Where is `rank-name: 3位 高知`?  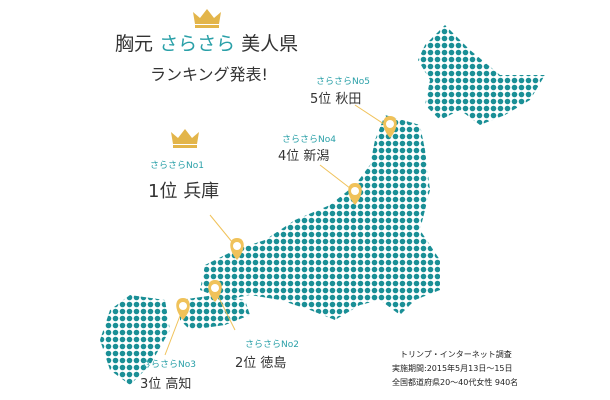
rank-name: 3位 高知 is located at coordinates (165, 384).